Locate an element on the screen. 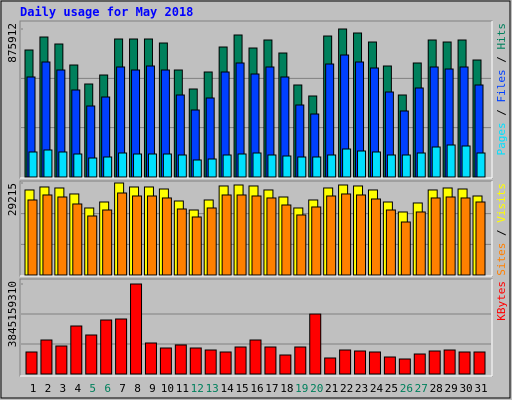  legend: Sites / Visits is located at coordinates (501, 229).